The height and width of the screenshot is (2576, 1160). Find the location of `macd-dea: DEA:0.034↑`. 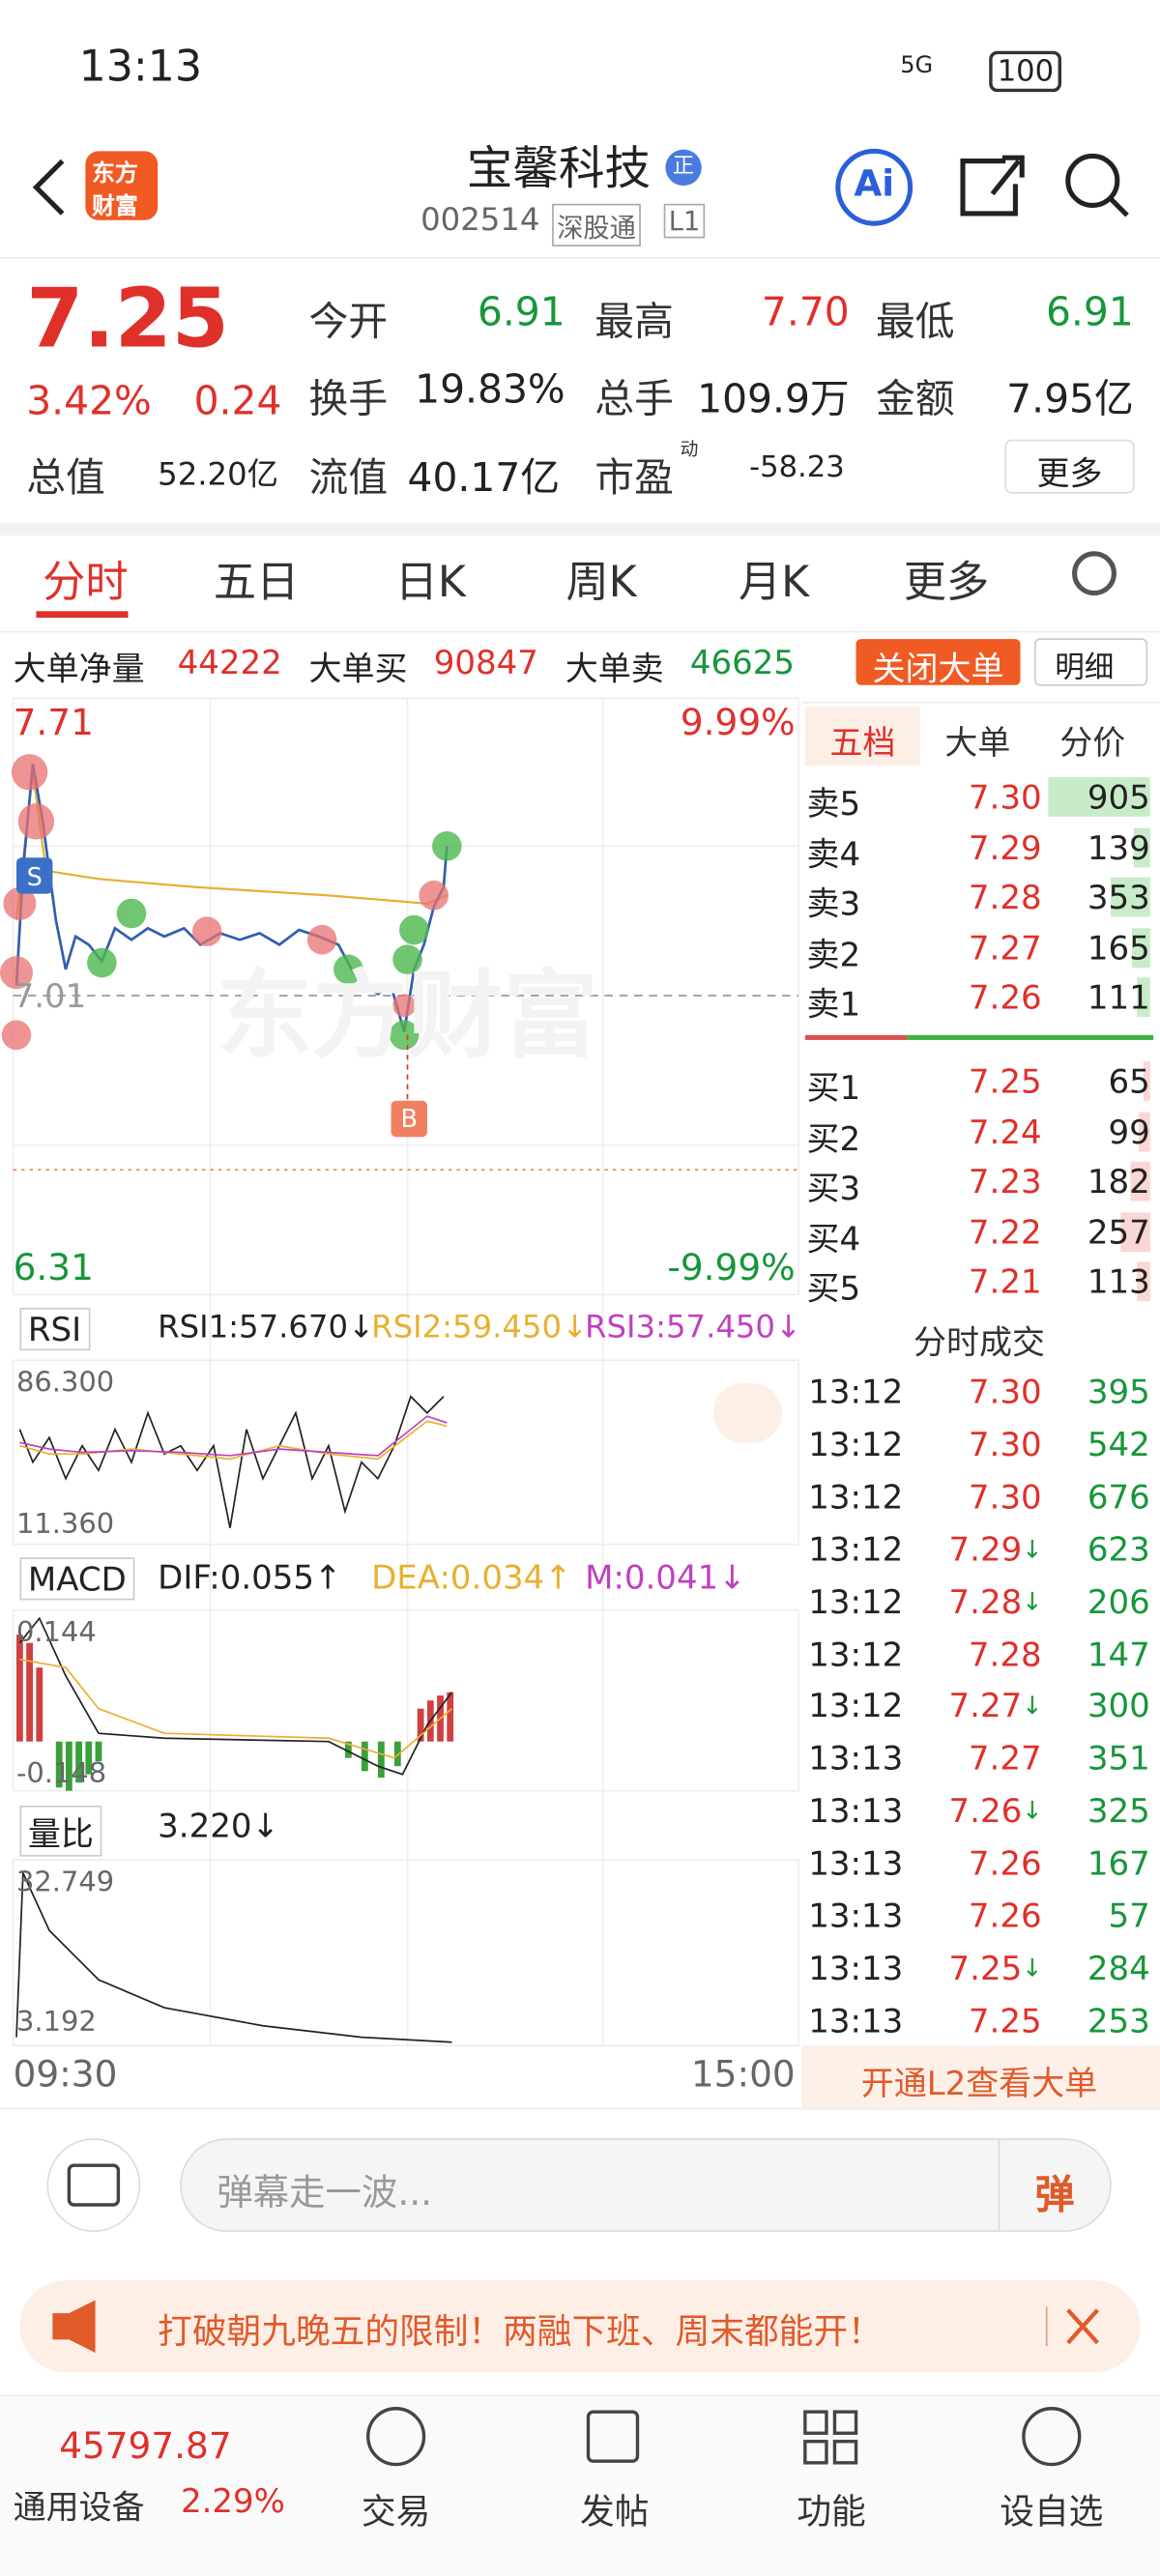

macd-dea: DEA:0.034↑ is located at coordinates (472, 1577).